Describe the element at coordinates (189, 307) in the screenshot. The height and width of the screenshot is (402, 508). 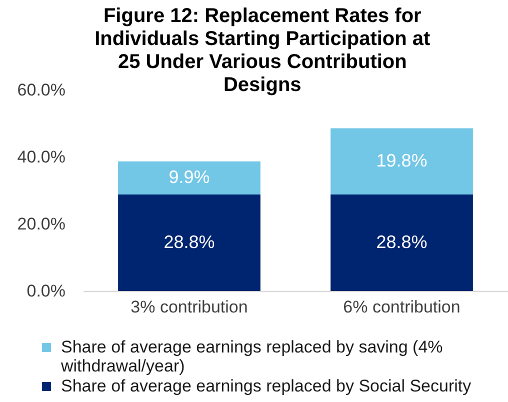
I see `x-tick-label: 3% contribution` at that location.